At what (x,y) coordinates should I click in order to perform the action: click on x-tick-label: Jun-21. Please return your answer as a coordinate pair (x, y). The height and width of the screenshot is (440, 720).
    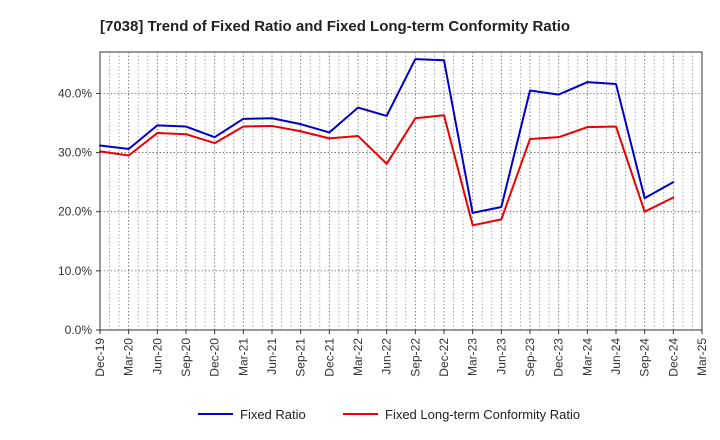
    Looking at the image, I should click on (272, 356).